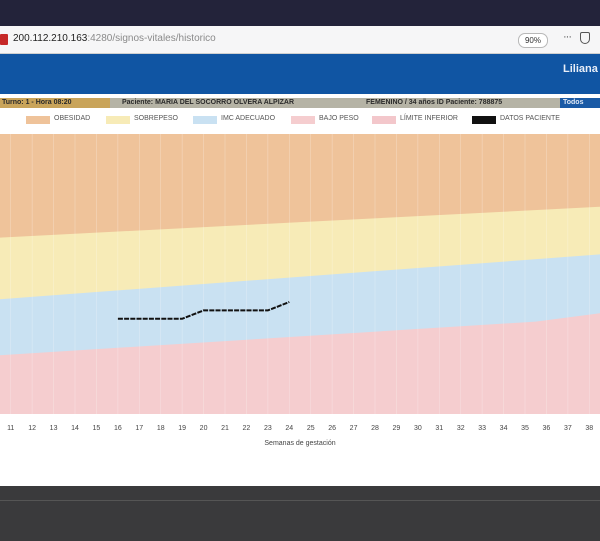 The width and height of the screenshot is (600, 541). I want to click on x-tick-label: 31, so click(439, 428).